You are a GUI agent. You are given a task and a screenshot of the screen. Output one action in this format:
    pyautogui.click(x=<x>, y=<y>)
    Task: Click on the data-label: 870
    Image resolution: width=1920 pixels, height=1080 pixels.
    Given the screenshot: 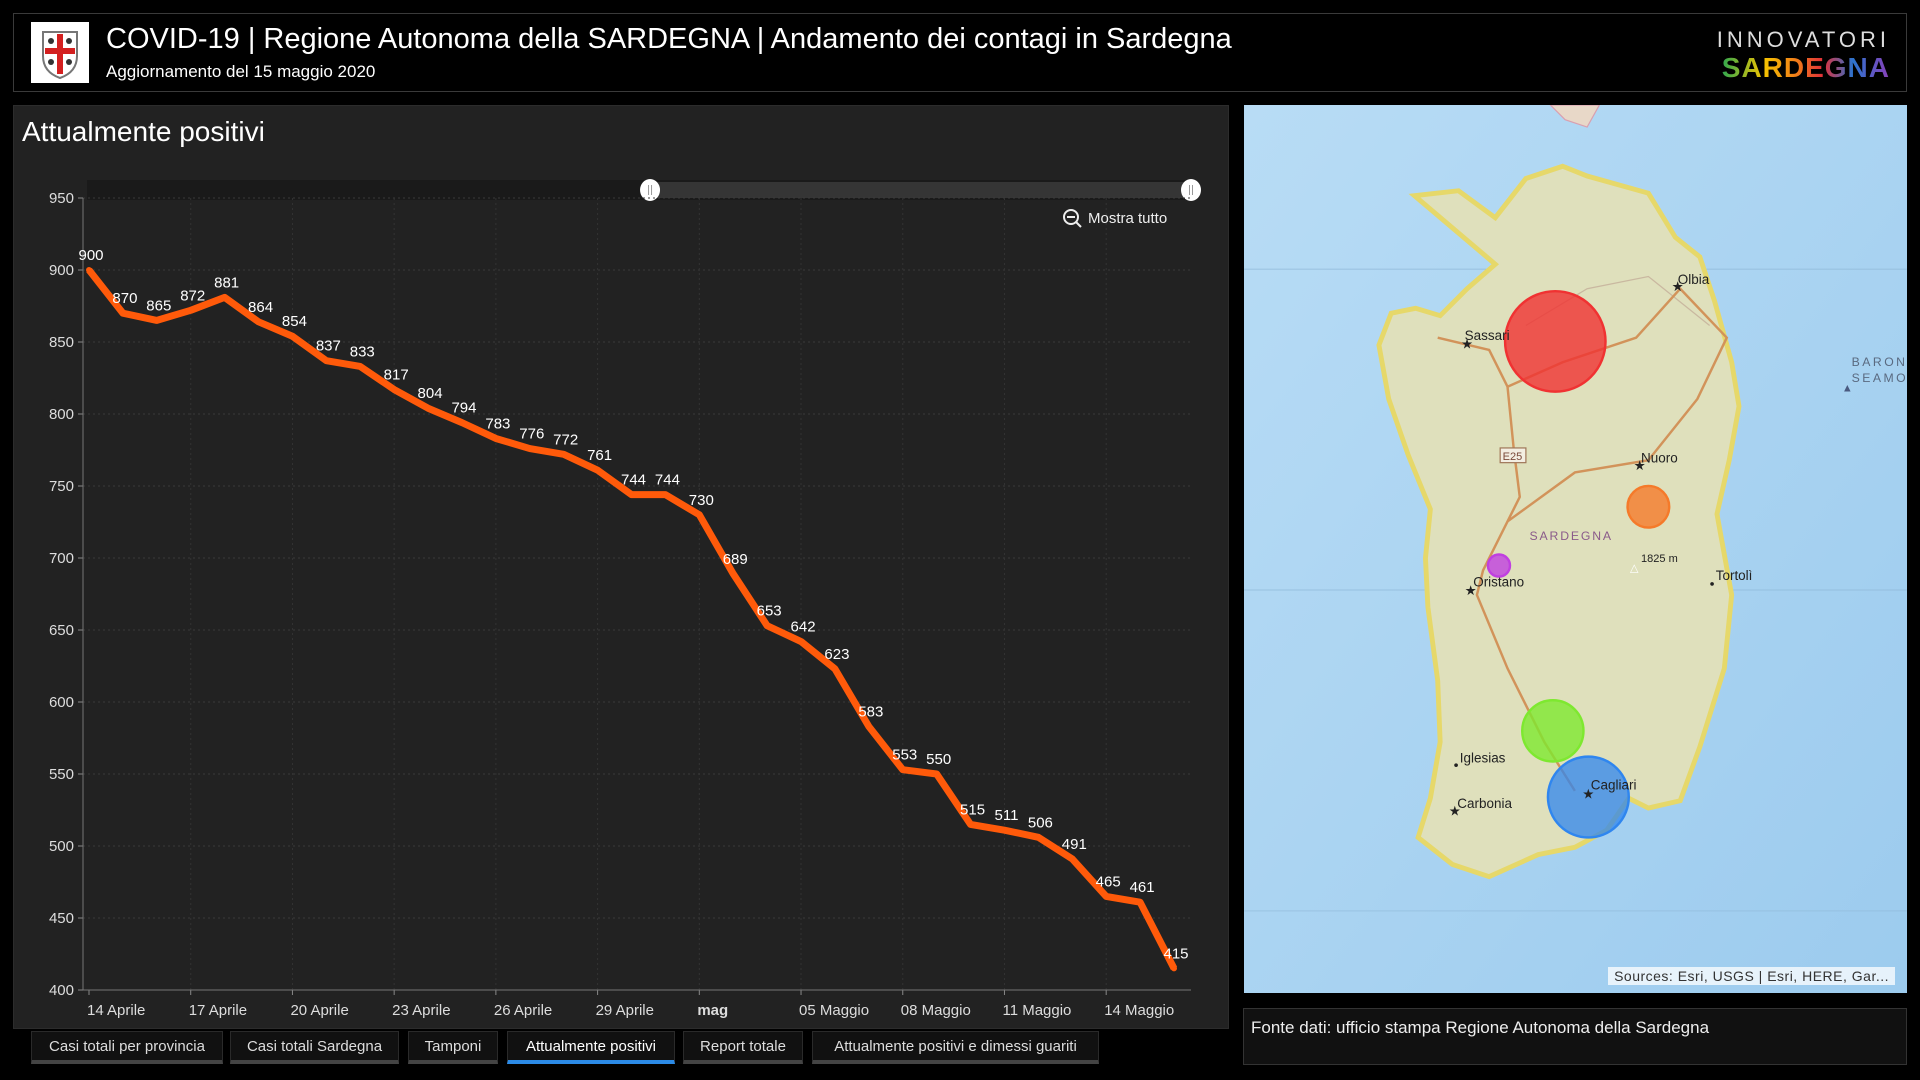 What is the action you would take?
    pyautogui.click(x=124, y=298)
    